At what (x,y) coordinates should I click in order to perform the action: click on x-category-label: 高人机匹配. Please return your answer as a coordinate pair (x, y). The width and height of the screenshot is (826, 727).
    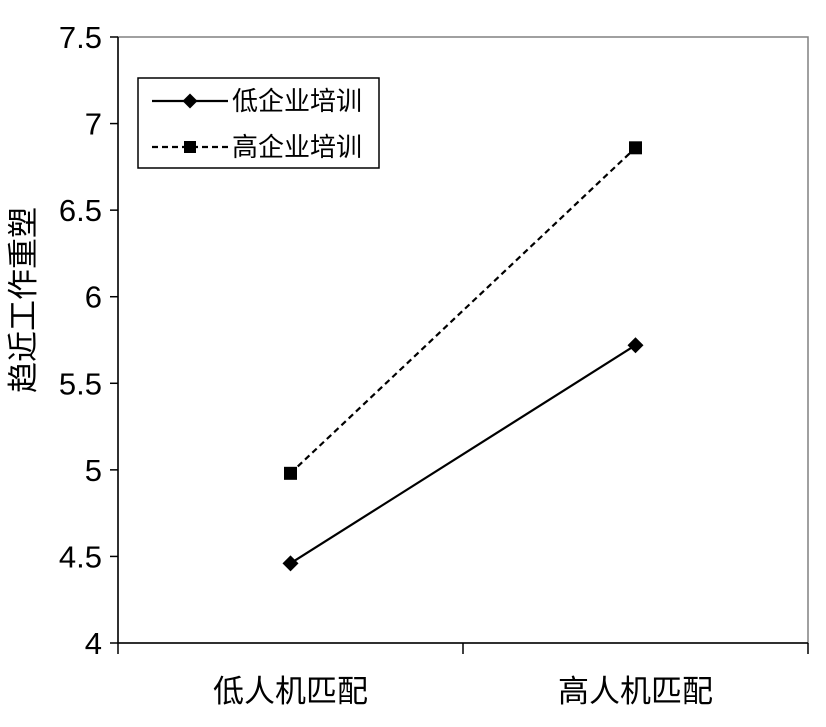
    Looking at the image, I should click on (635, 692).